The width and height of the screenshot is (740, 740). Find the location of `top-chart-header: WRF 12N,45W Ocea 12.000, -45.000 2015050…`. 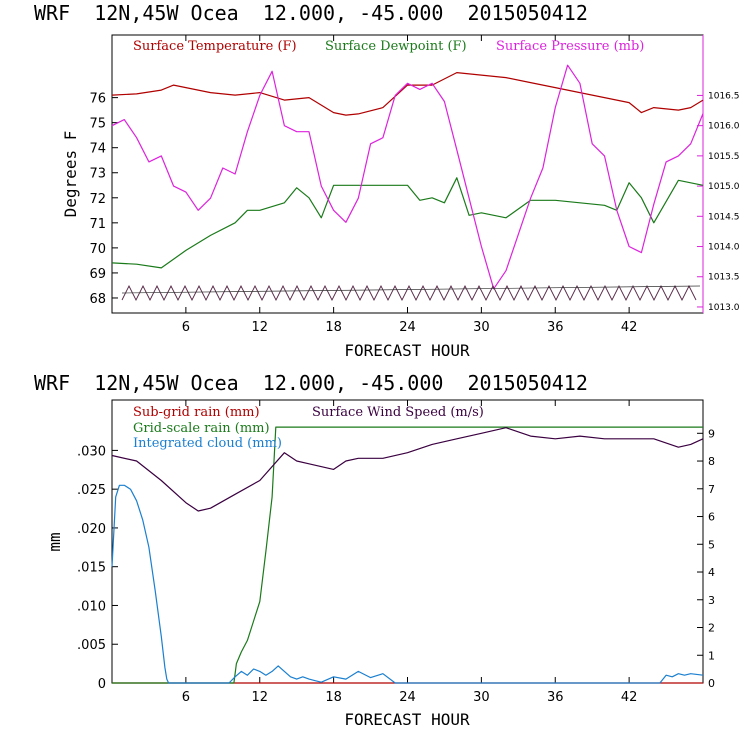

top-chart-header: WRF 12N,45W Ocea 12.000, -45.000 2015050… is located at coordinates (311, 13).